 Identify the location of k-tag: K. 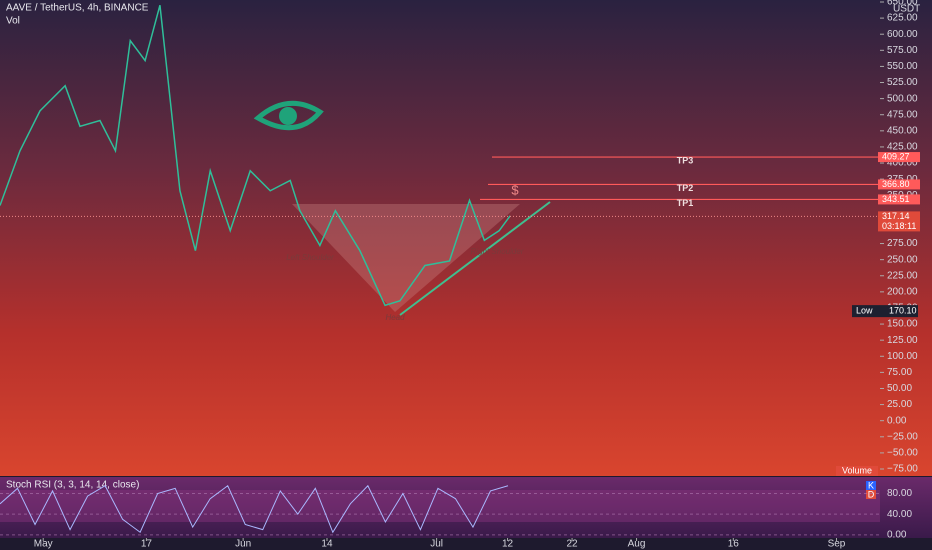
(871, 485).